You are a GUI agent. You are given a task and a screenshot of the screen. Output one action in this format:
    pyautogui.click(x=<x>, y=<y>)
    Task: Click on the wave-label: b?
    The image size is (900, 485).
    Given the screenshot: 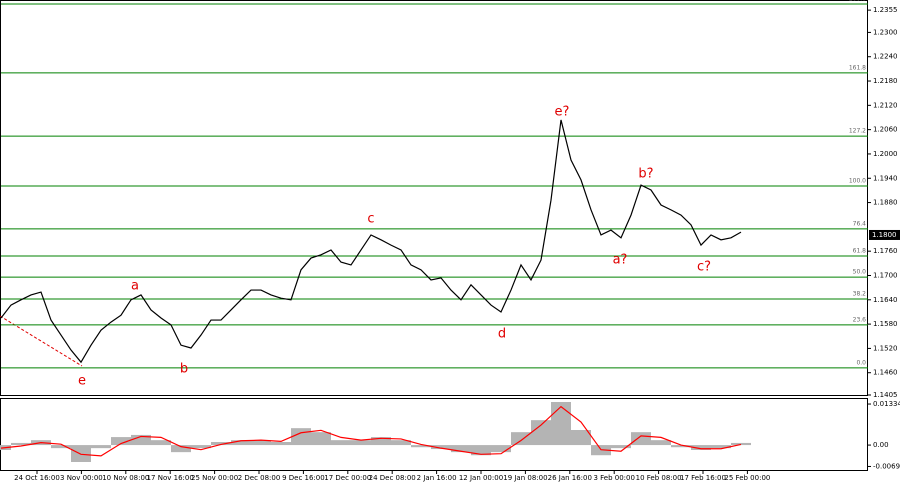 What is the action you would take?
    pyautogui.click(x=645, y=174)
    